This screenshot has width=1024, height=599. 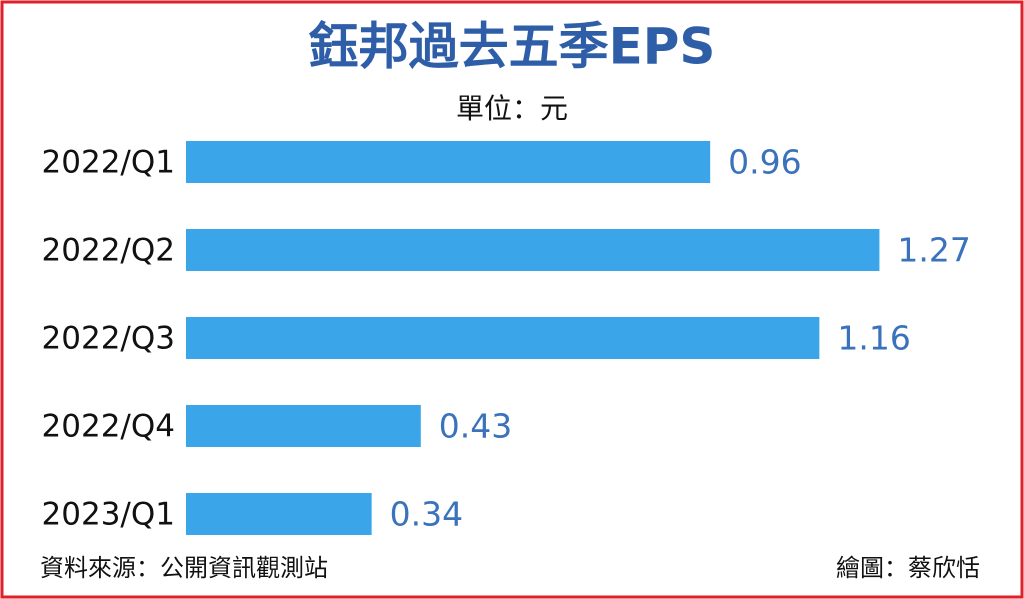 What do you see at coordinates (512, 108) in the screenshot?
I see `chart-subtitle: 單位：元` at bounding box center [512, 108].